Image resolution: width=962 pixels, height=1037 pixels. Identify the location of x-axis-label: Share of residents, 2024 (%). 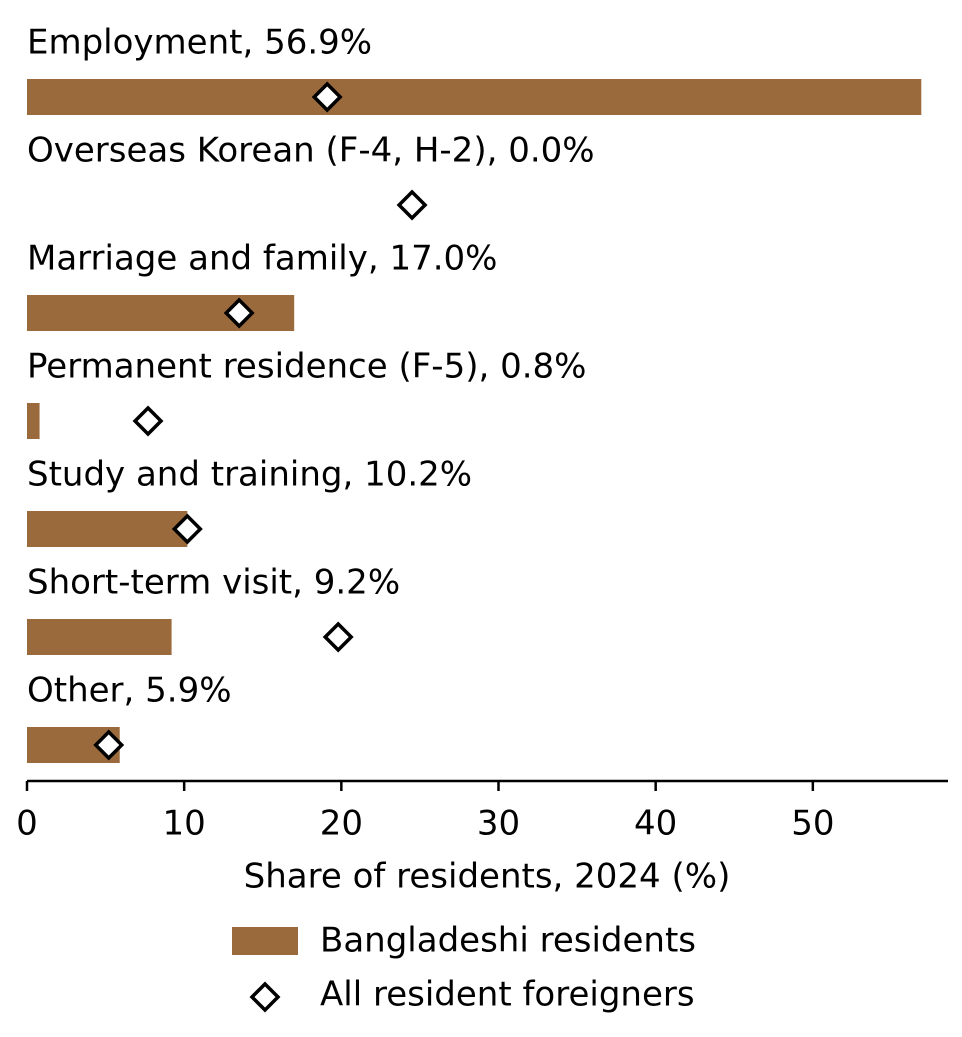
(487, 877).